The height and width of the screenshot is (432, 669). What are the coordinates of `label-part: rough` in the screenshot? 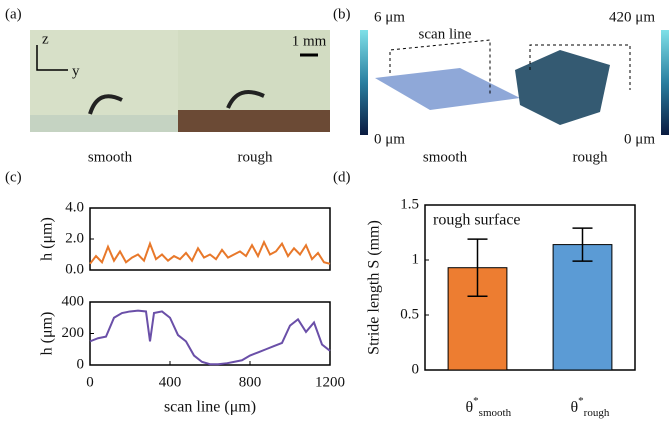 It's located at (597, 413).